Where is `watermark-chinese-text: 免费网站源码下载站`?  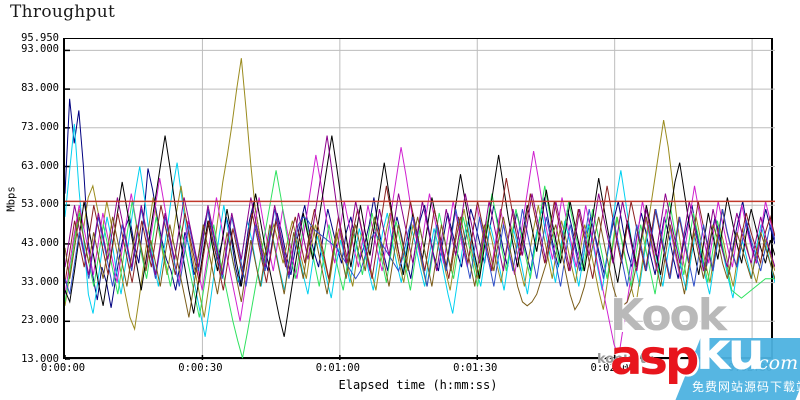
watermark-chinese-text: 免费网站源码下载站 is located at coordinates (746, 387).